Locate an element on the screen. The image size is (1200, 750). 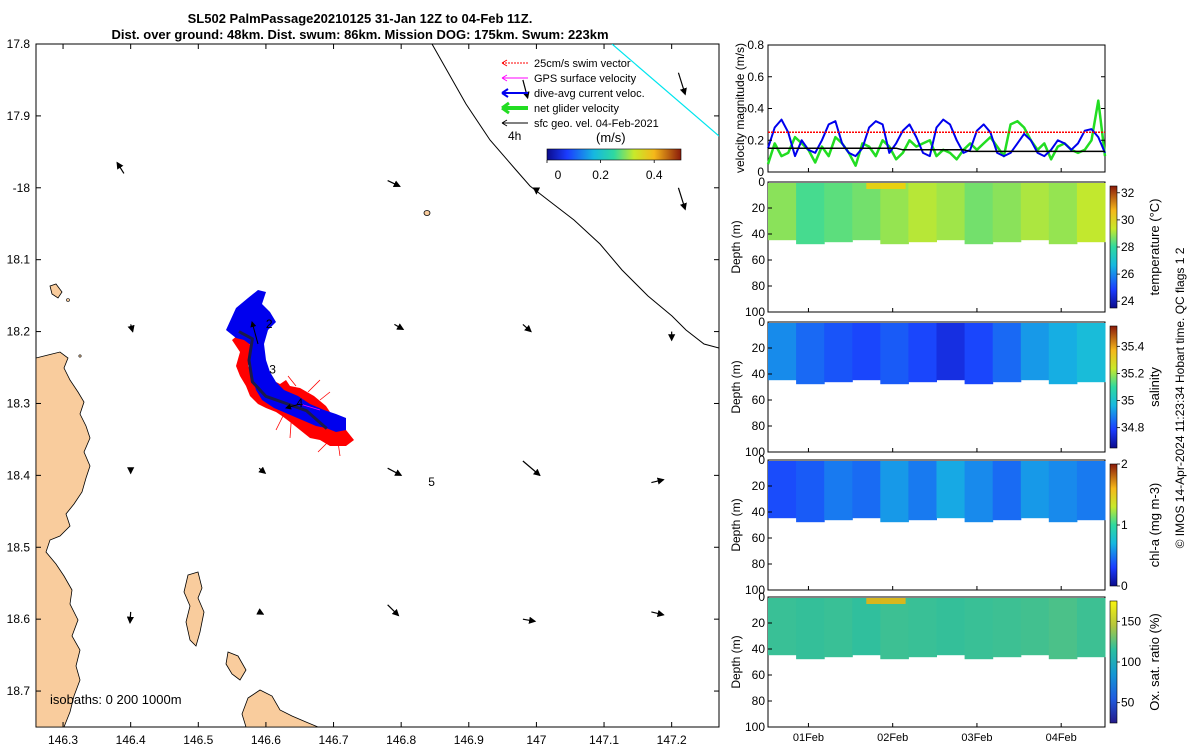
colorbar-label: (m/s) is located at coordinates (611, 137).